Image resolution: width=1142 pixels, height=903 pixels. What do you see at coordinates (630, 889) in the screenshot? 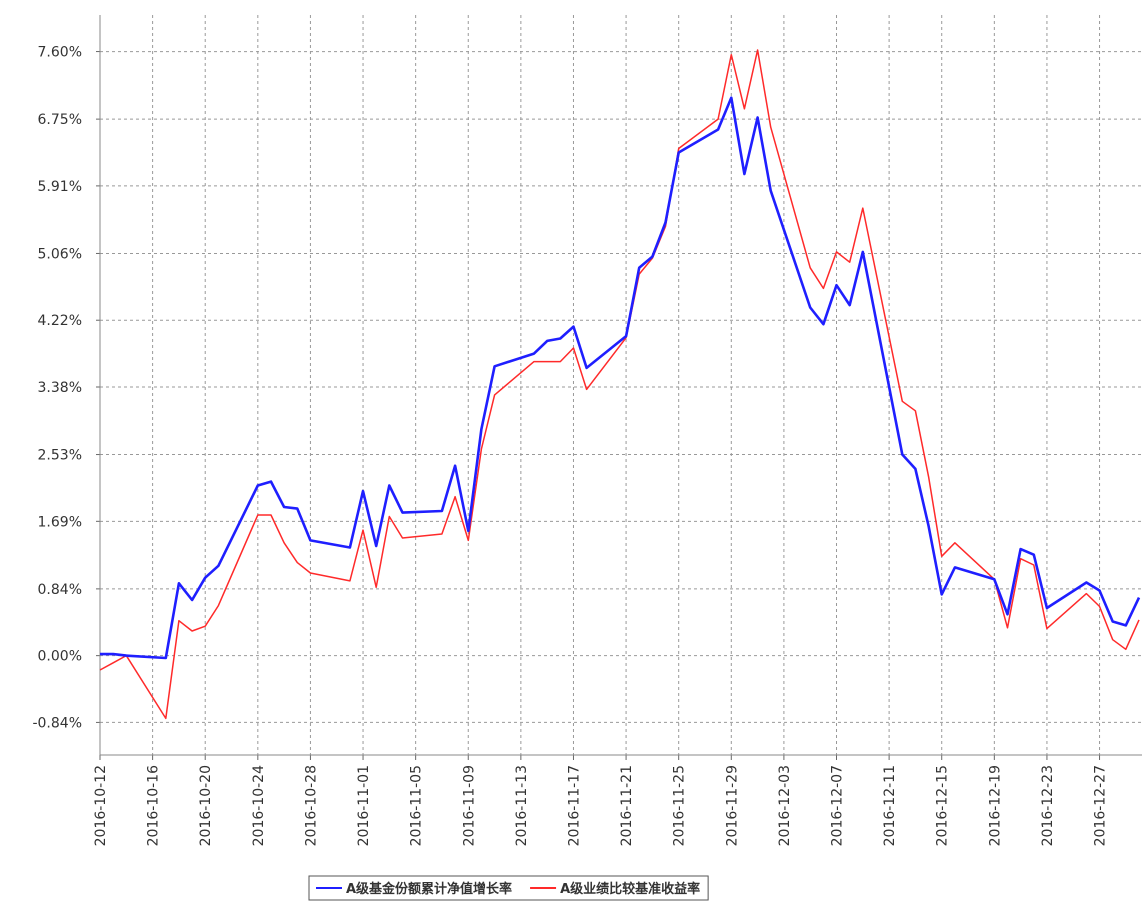
I see `legend-label: A级业绩比较基准收益率` at bounding box center [630, 889].